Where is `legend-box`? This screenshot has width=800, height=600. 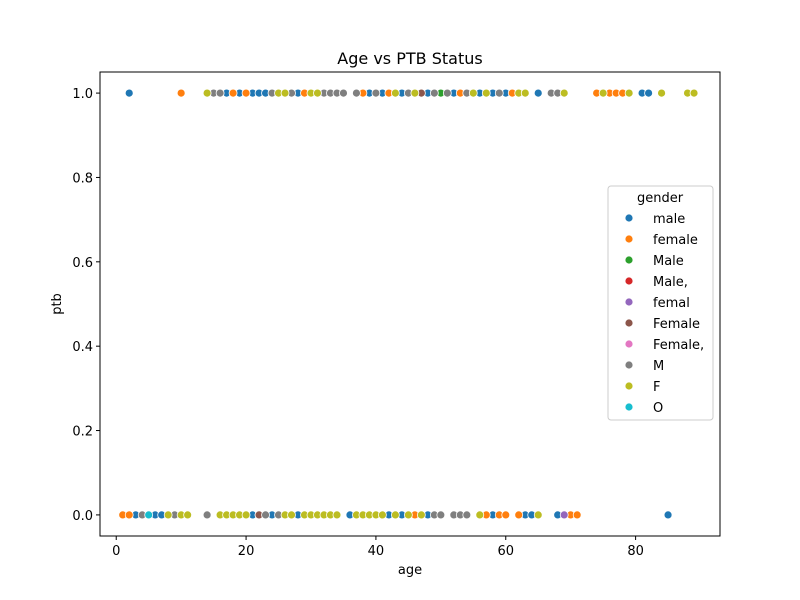
legend-box is located at coordinates (660, 303).